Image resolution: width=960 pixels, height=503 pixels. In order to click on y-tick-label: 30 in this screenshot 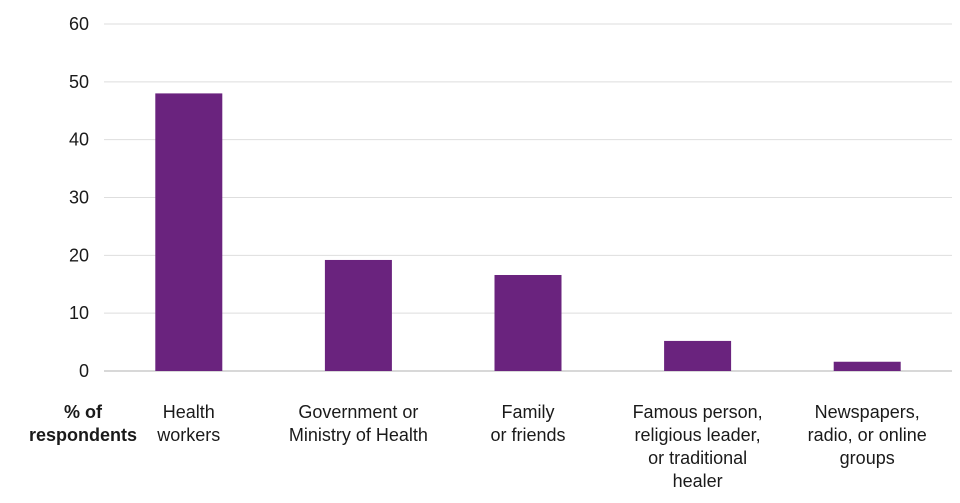, I will do `click(79, 198)`.